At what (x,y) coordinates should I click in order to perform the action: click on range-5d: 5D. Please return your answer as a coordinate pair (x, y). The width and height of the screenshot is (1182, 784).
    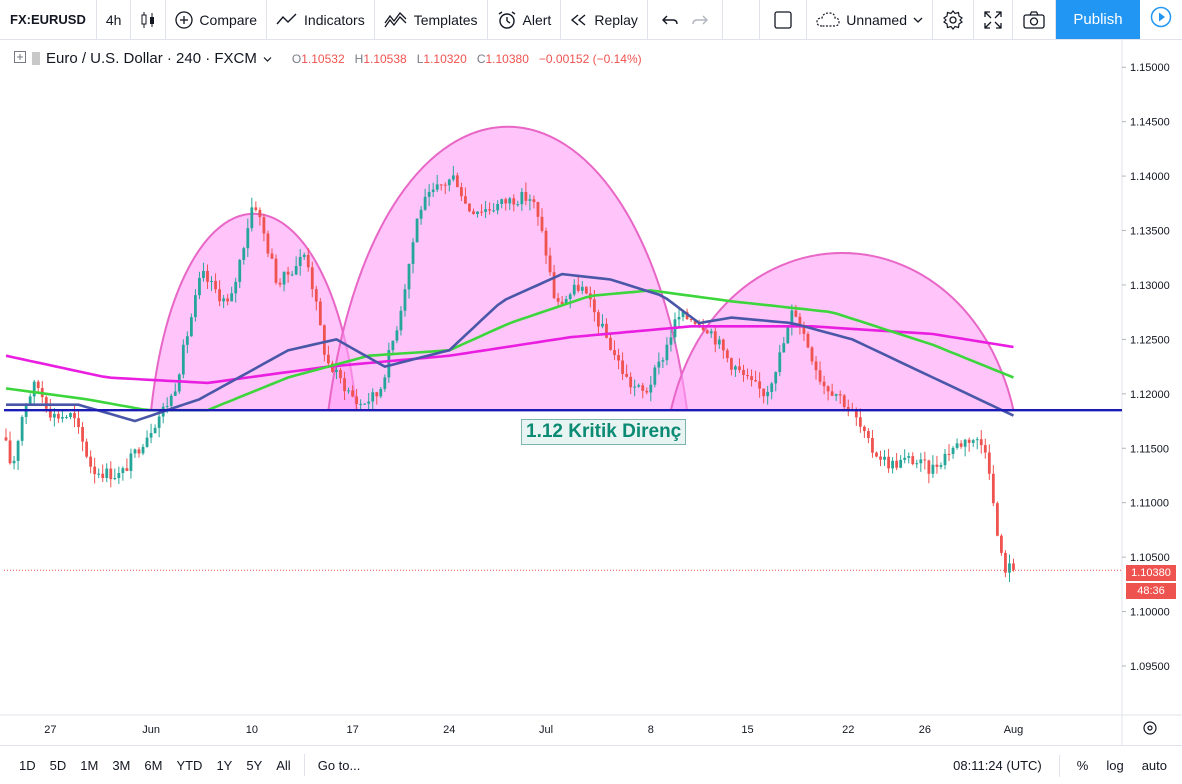
    Looking at the image, I should click on (58, 765).